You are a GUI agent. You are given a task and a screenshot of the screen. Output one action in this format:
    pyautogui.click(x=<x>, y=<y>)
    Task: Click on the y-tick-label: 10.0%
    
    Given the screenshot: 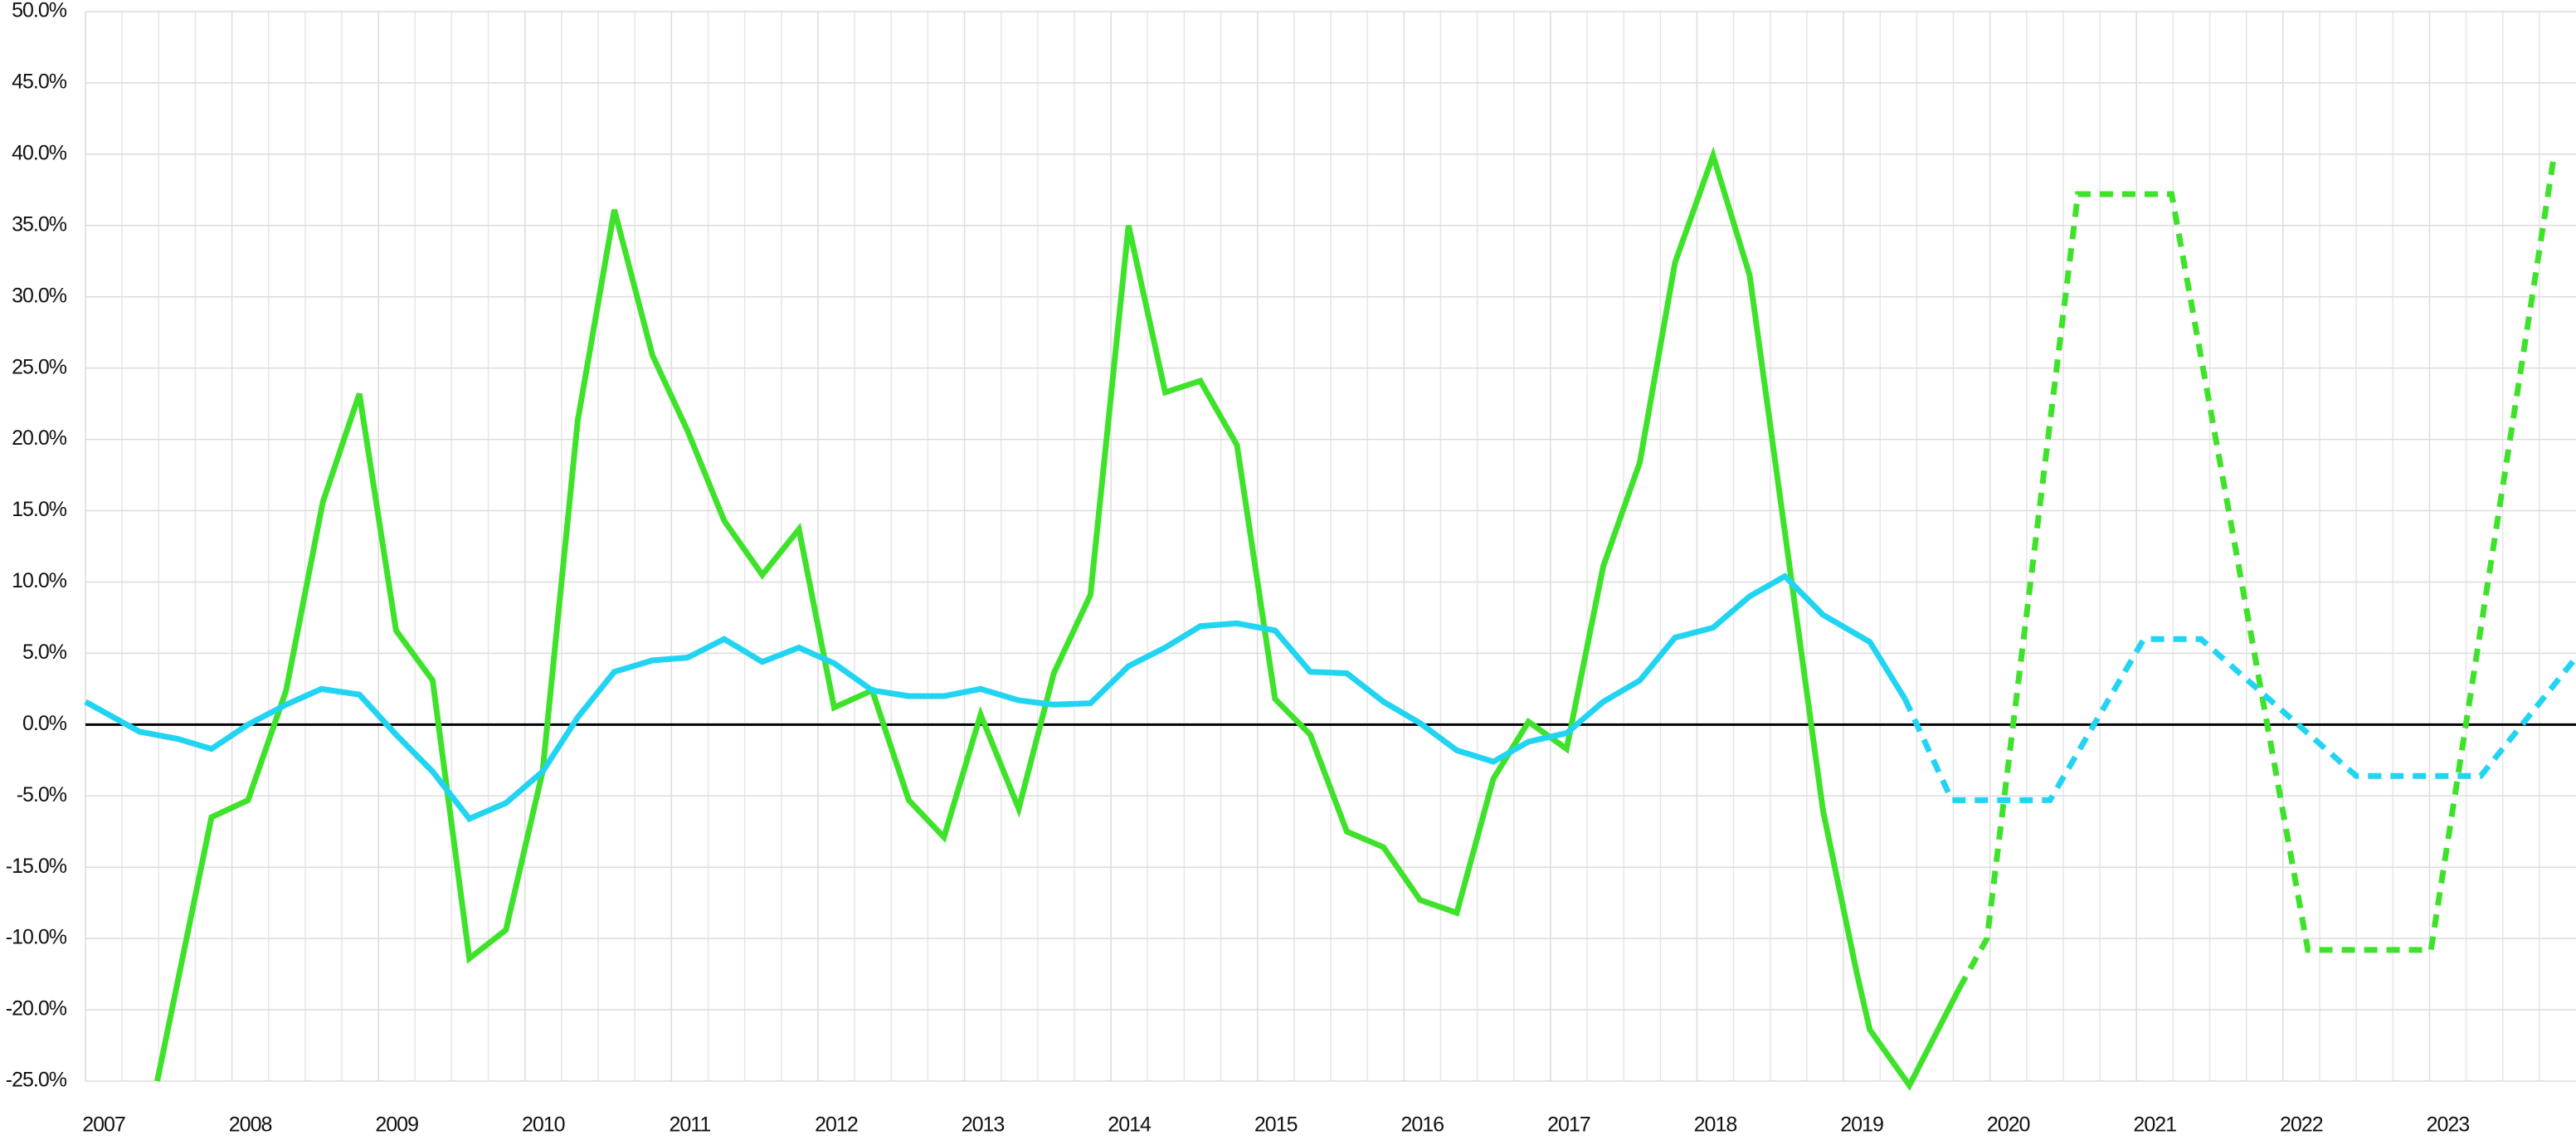 What is the action you would take?
    pyautogui.click(x=39, y=580)
    